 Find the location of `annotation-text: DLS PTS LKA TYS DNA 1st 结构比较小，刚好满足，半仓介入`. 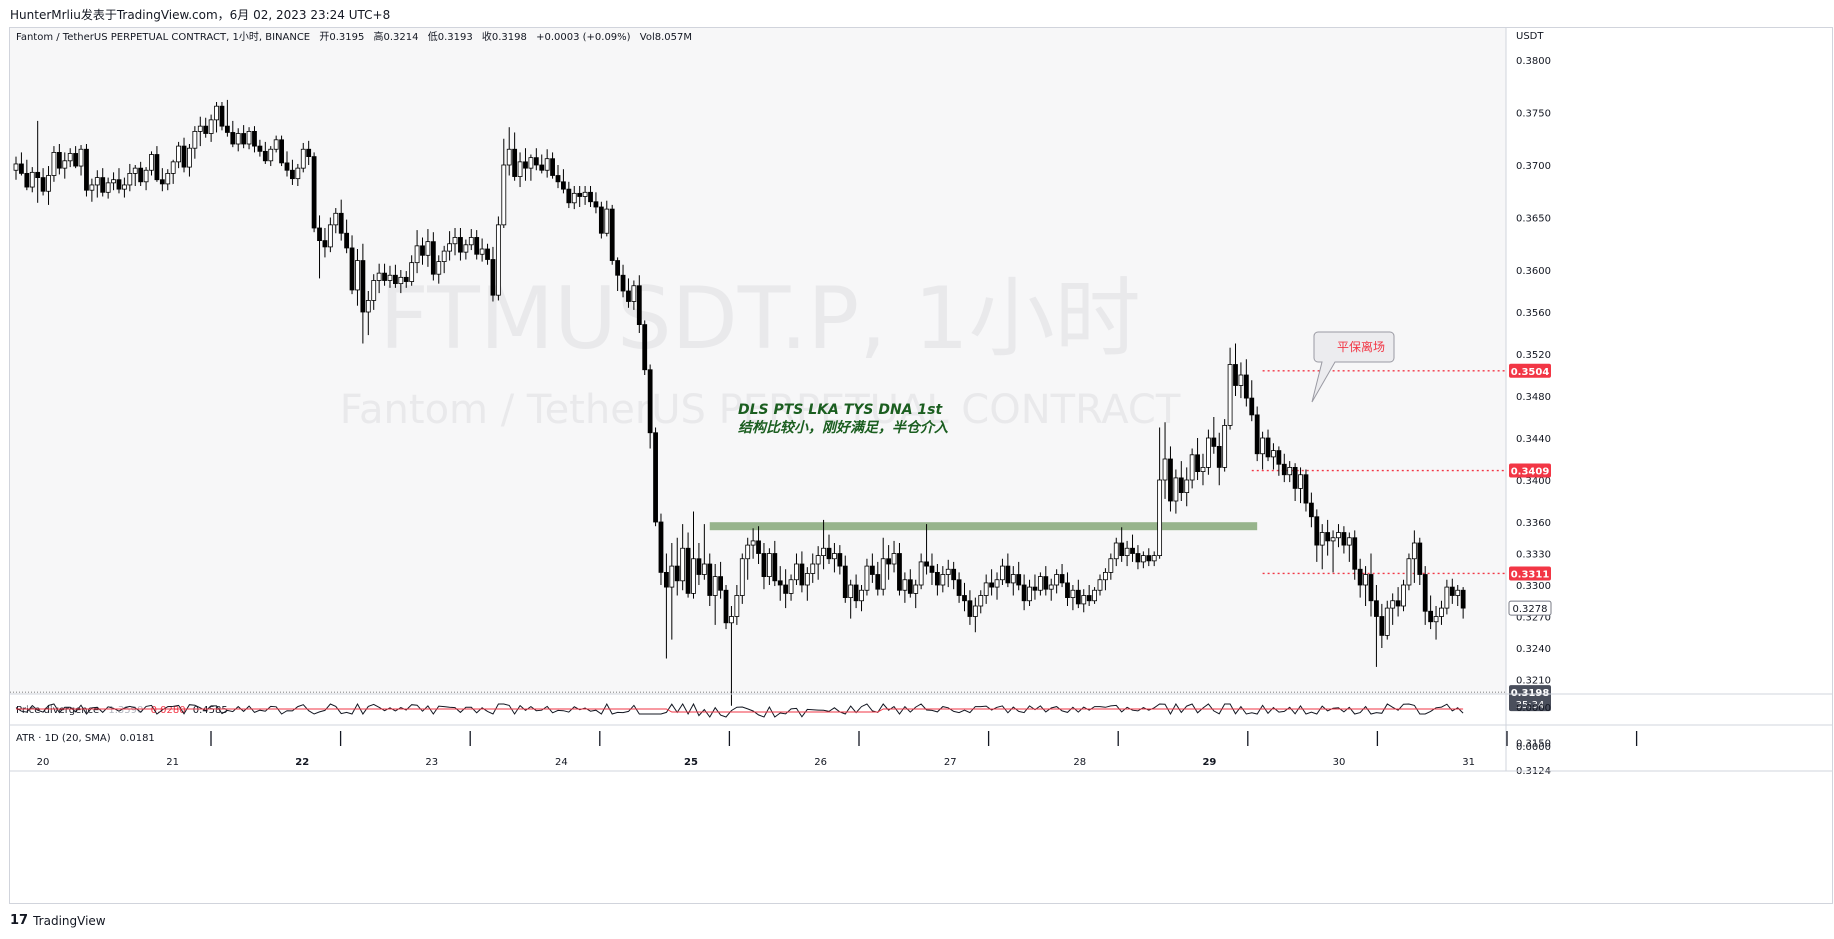

annotation-text: DLS PTS LKA TYS DNA 1st 结构比较小，刚好满足，半仓介入 is located at coordinates (843, 419).